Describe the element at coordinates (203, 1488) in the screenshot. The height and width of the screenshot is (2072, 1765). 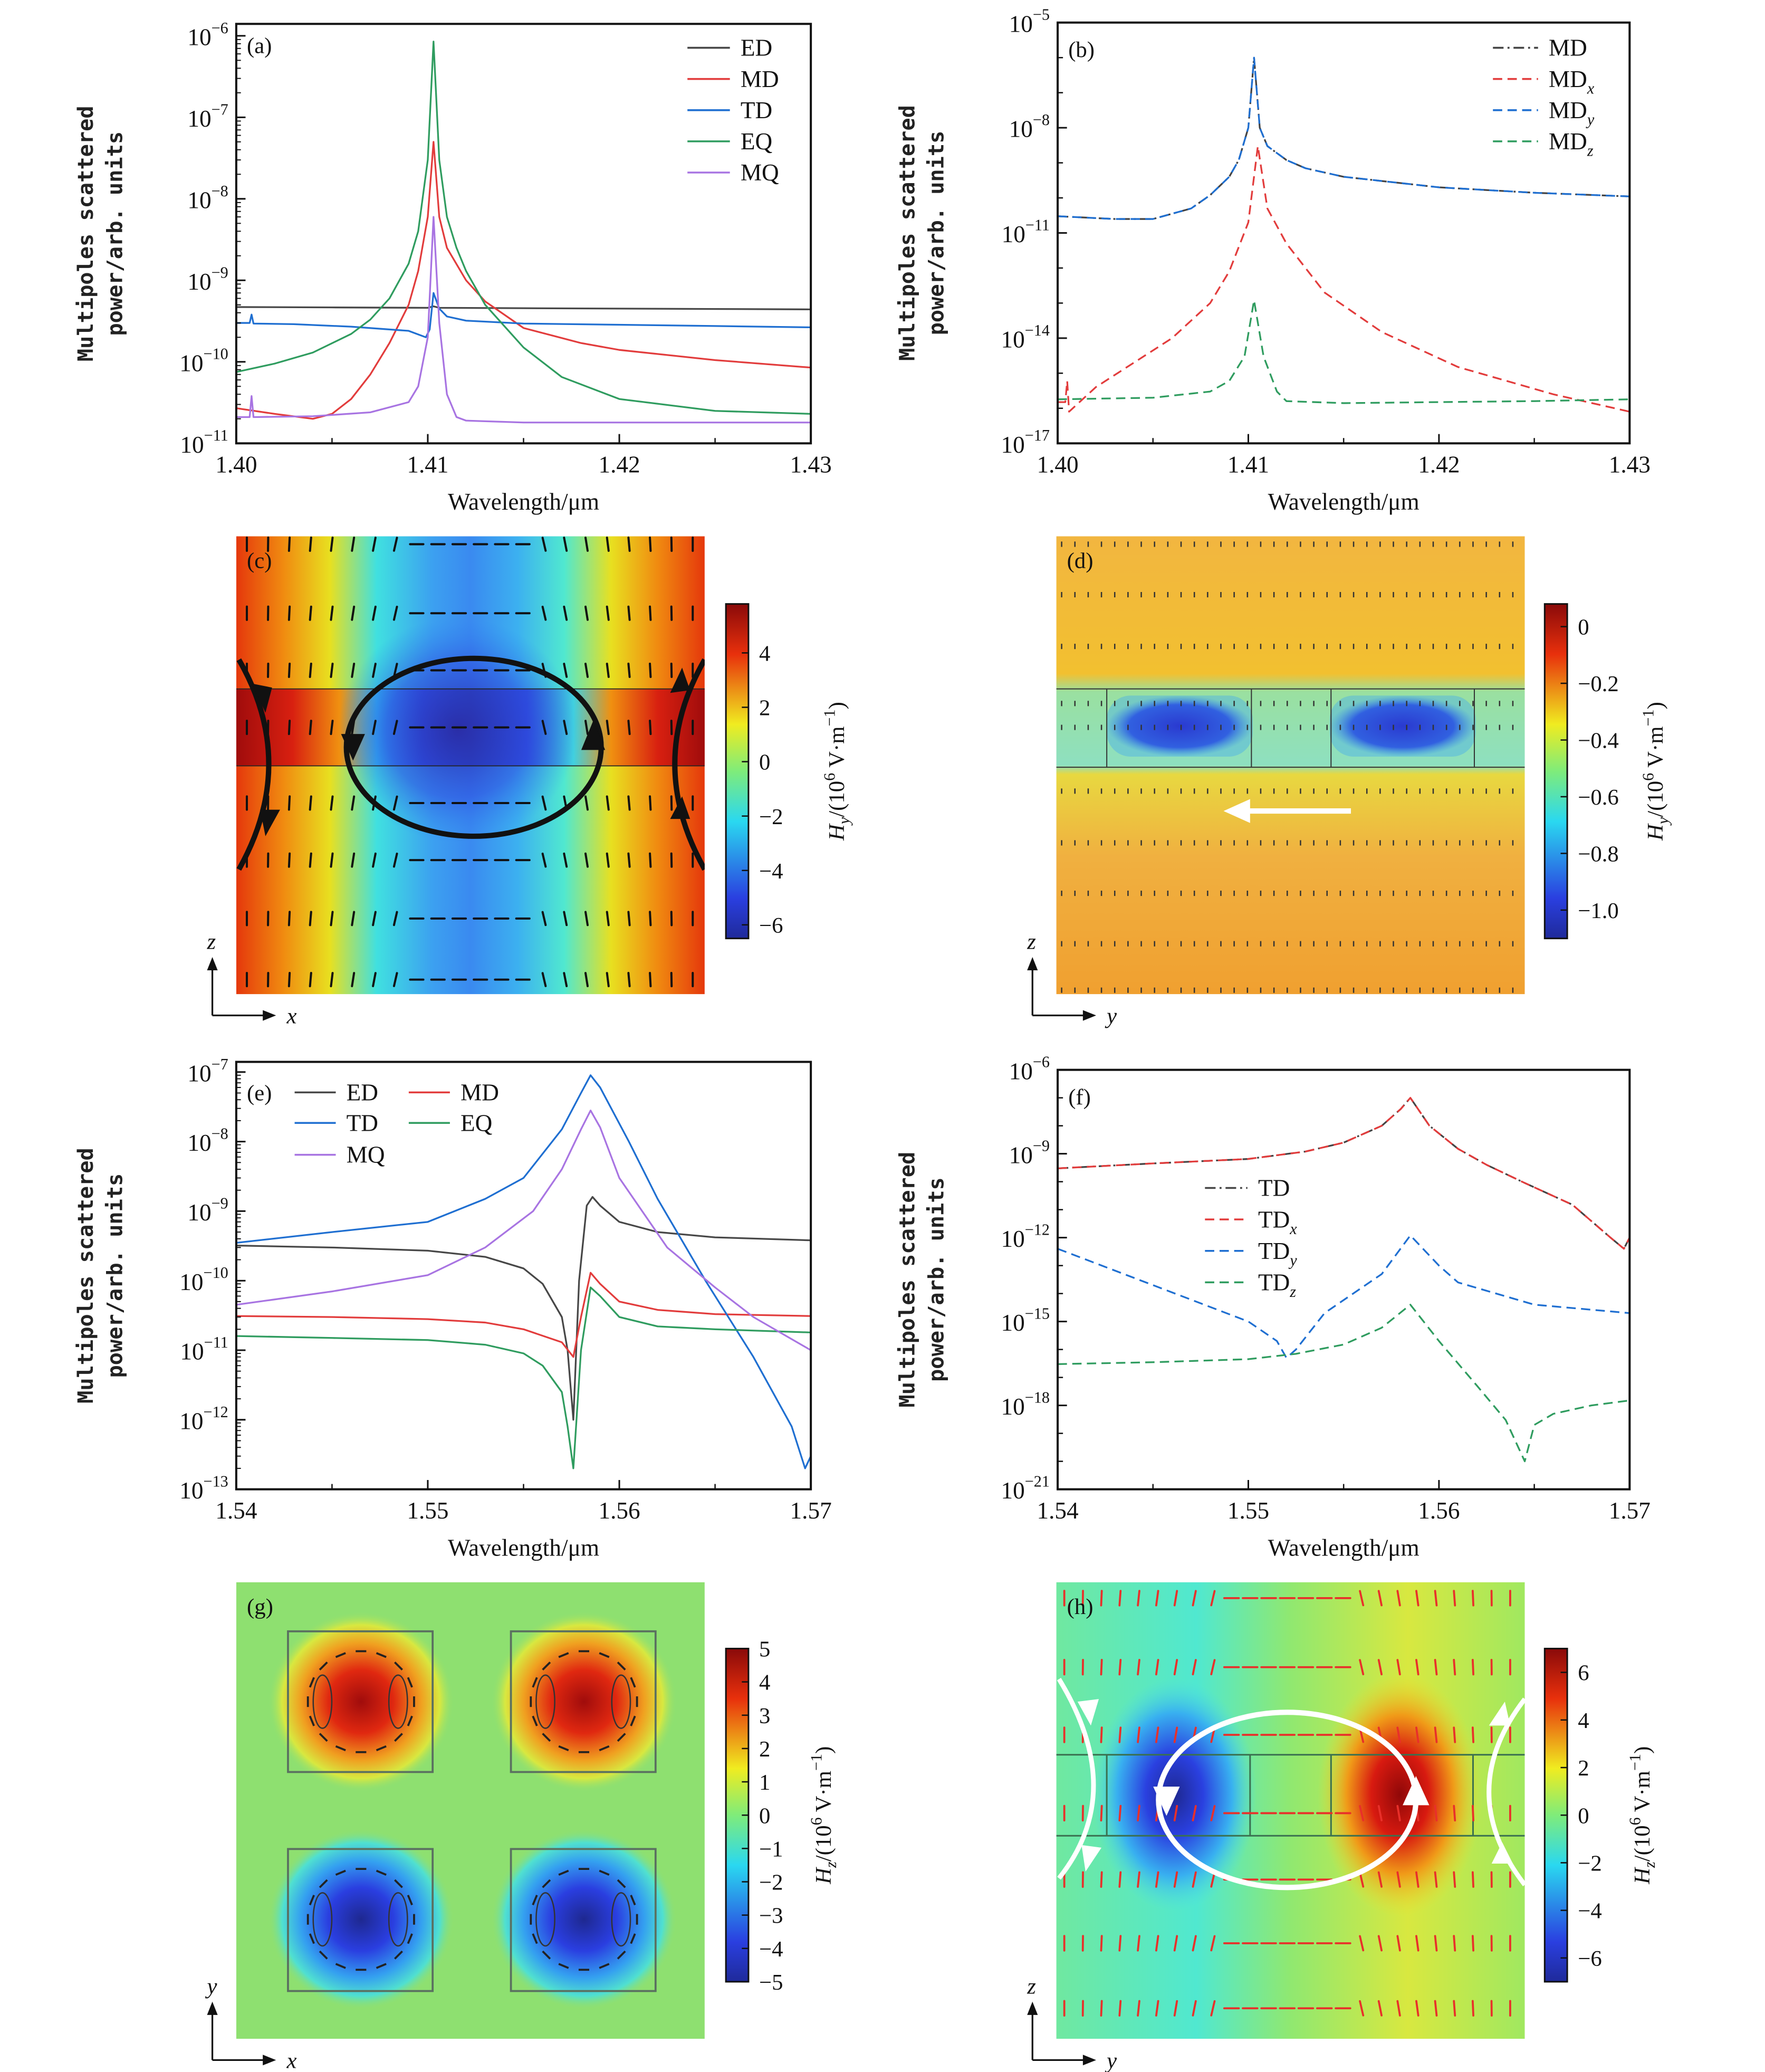
I see `y-tick-label: 10−13` at that location.